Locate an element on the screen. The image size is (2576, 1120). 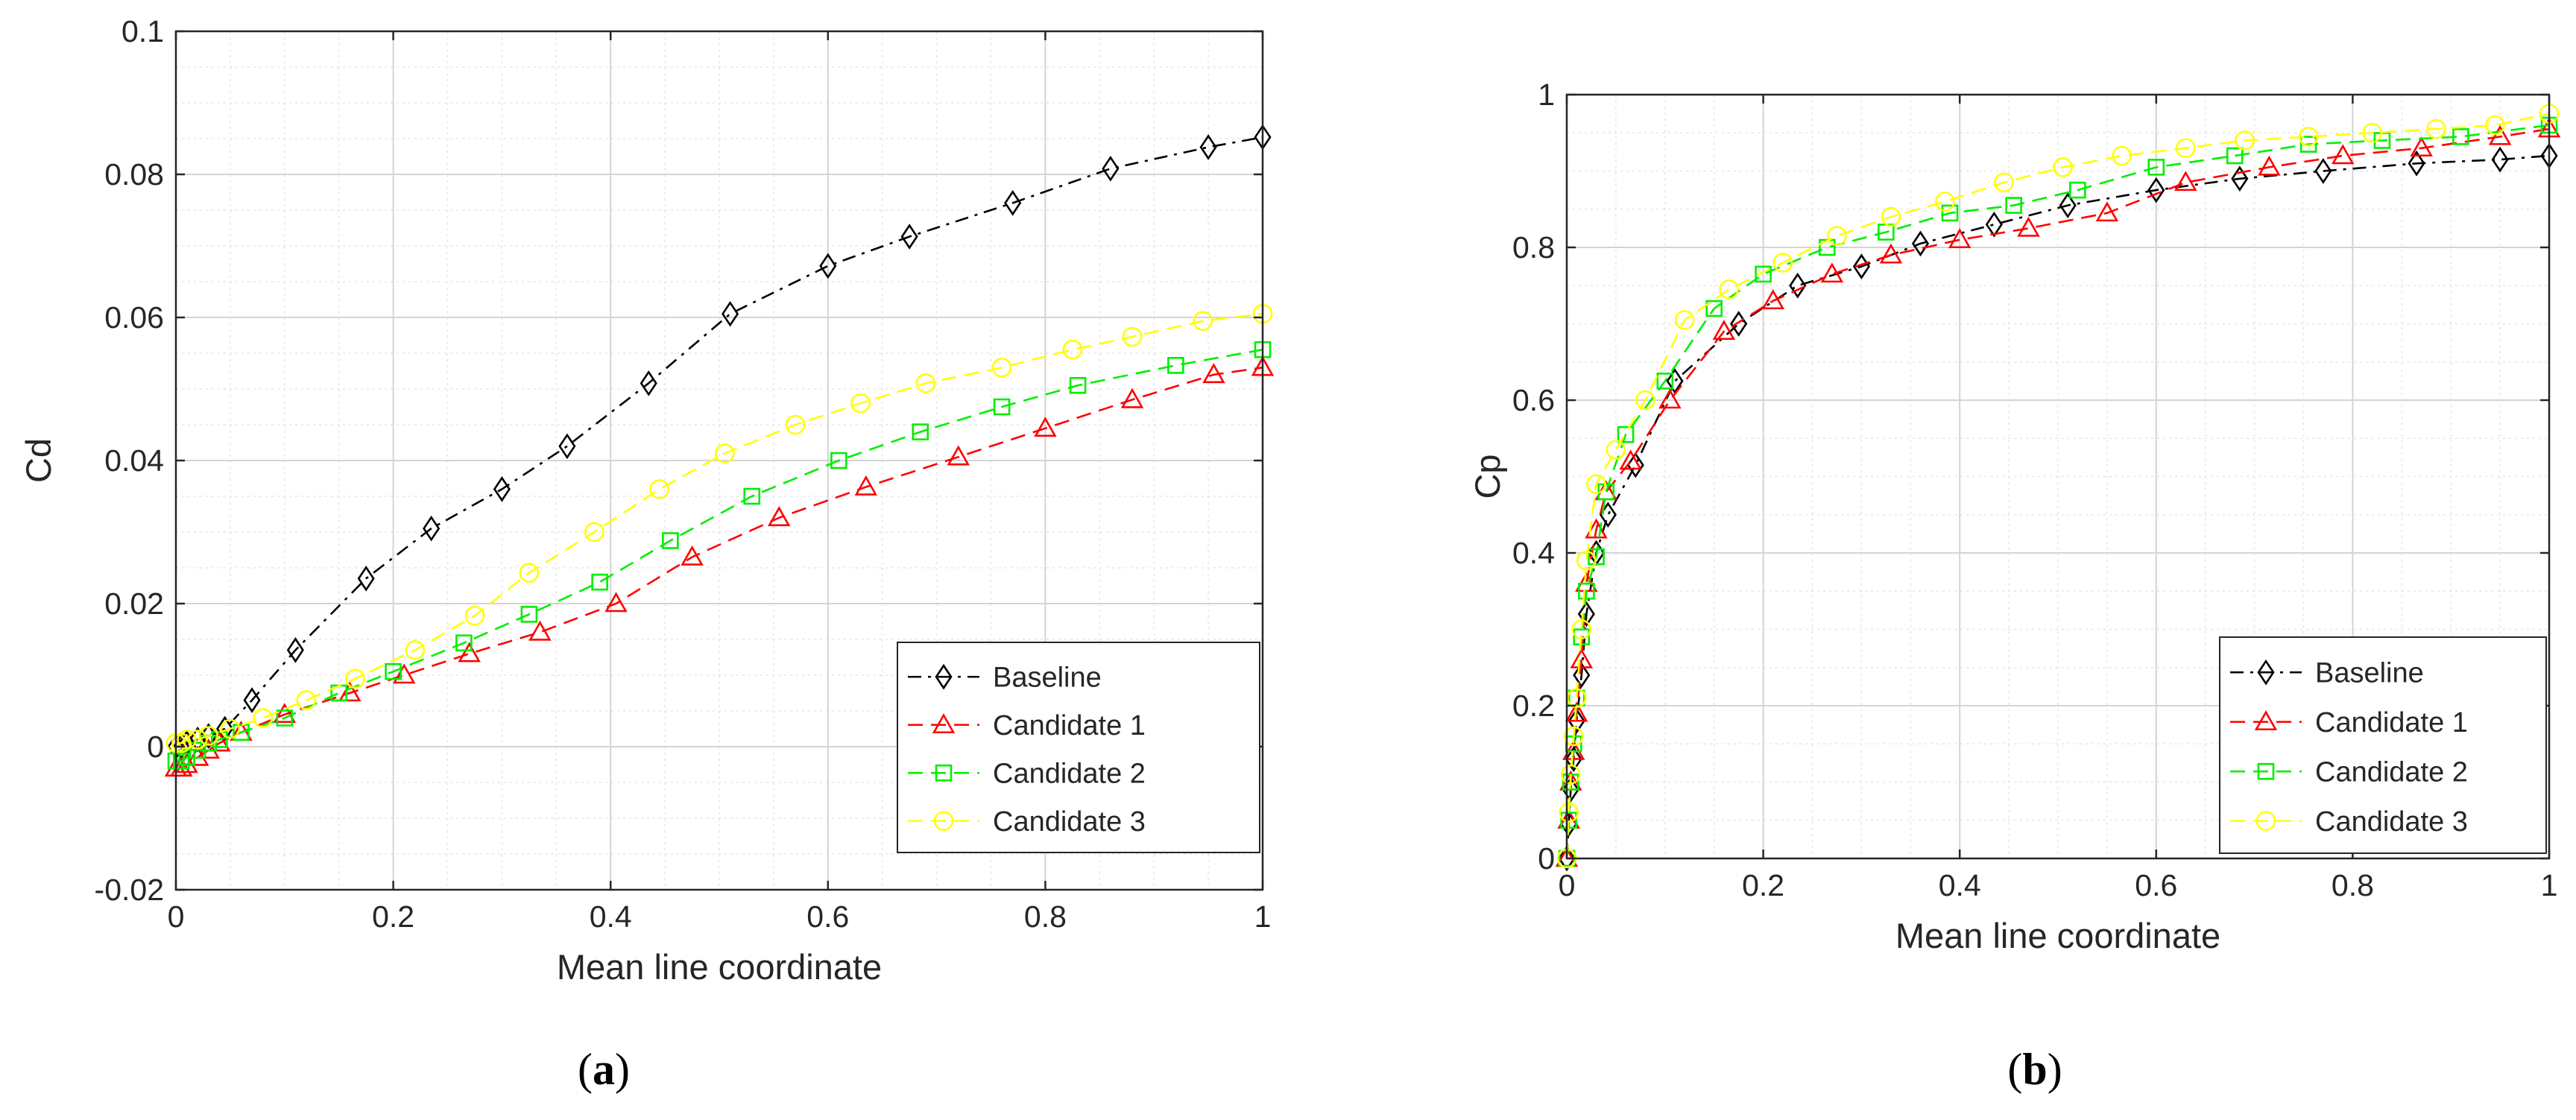
panel-a-label: (a) is located at coordinates (604, 1069).